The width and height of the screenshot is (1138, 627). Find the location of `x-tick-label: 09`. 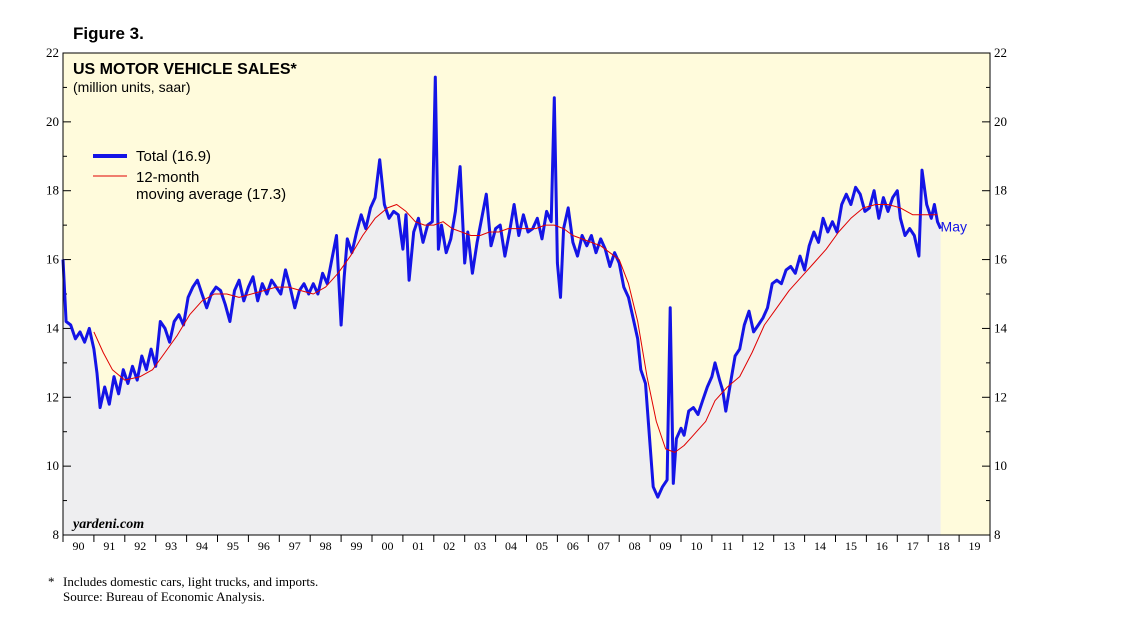

x-tick-label: 09 is located at coordinates (666, 546).